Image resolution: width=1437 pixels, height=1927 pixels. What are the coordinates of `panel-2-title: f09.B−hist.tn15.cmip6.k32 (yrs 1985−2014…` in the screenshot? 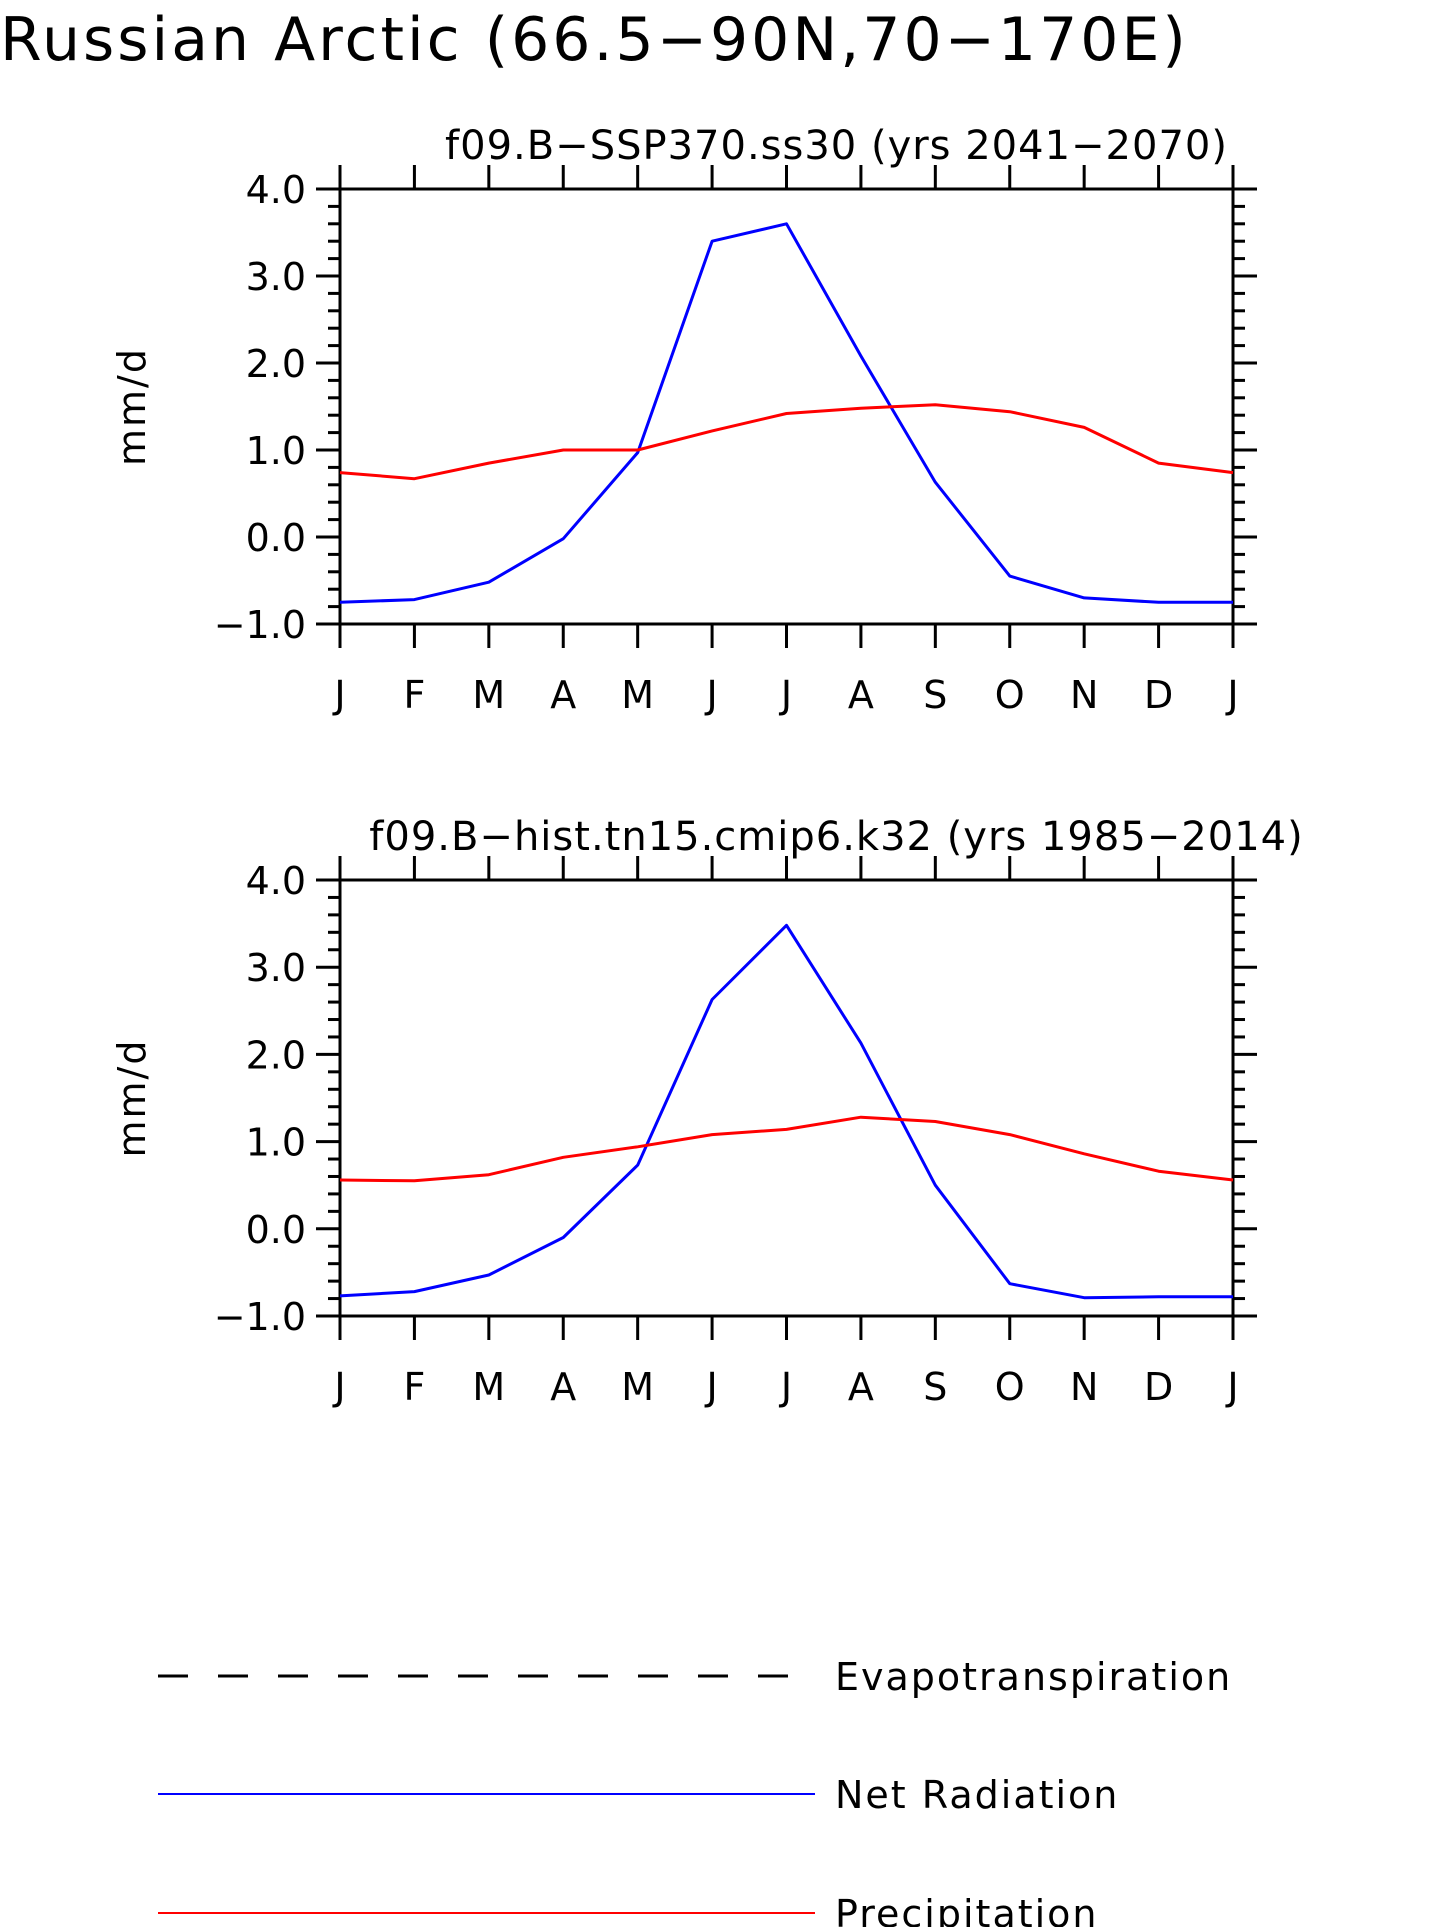 It's located at (836, 837).